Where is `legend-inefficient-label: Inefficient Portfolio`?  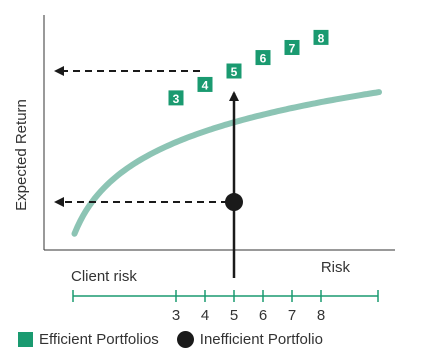 legend-inefficient-label: Inefficient Portfolio is located at coordinates (261, 339).